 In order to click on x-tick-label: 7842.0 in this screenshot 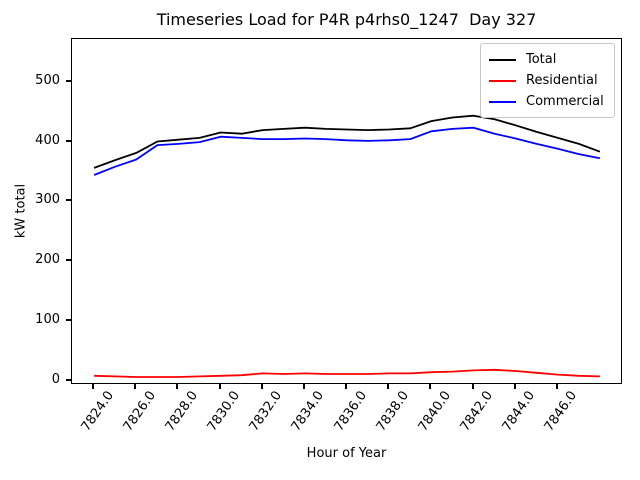, I will do `click(476, 411)`.